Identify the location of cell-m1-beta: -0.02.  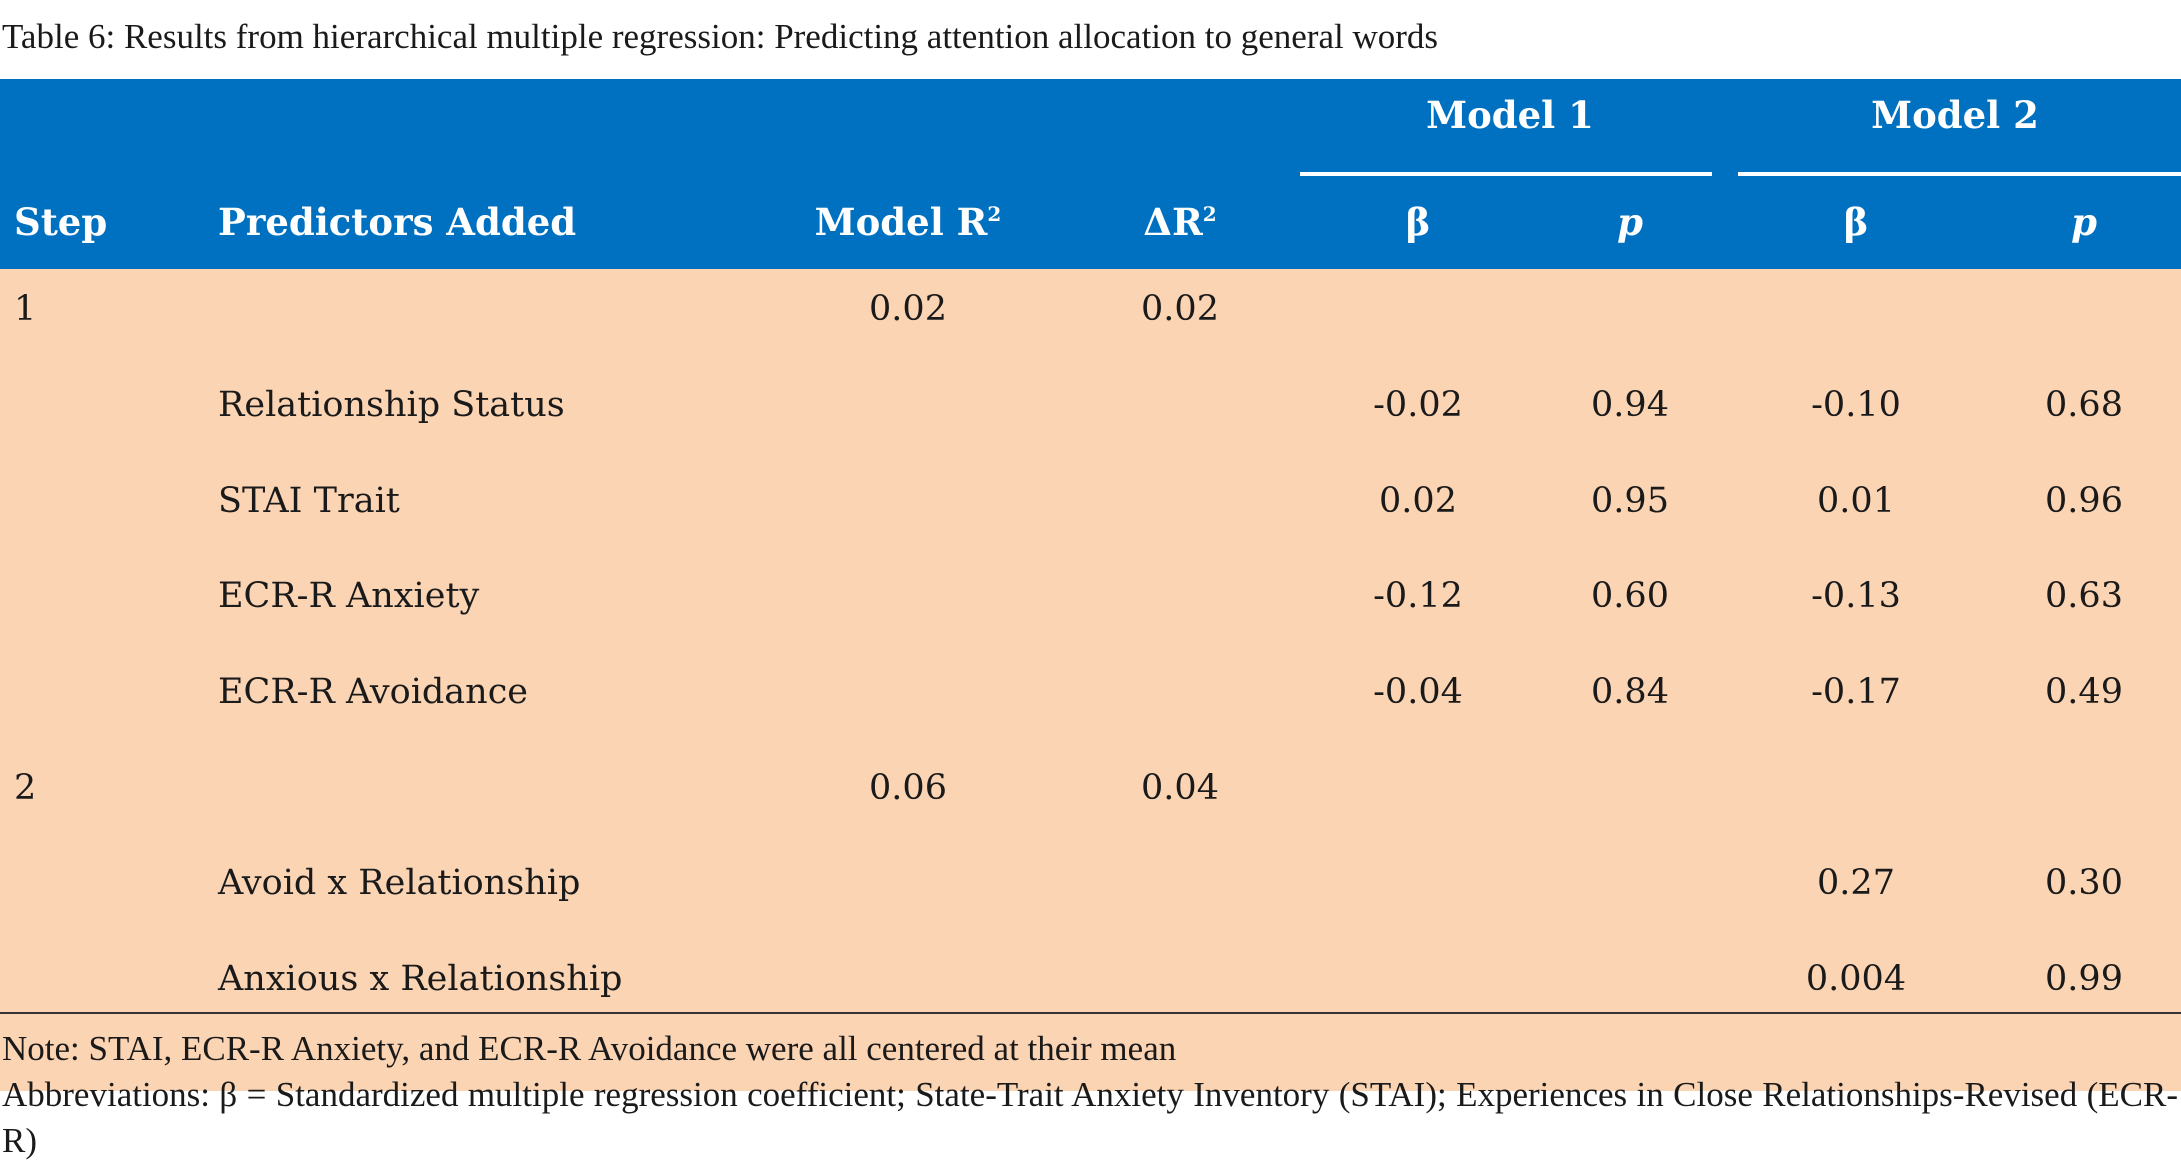
(1418, 405).